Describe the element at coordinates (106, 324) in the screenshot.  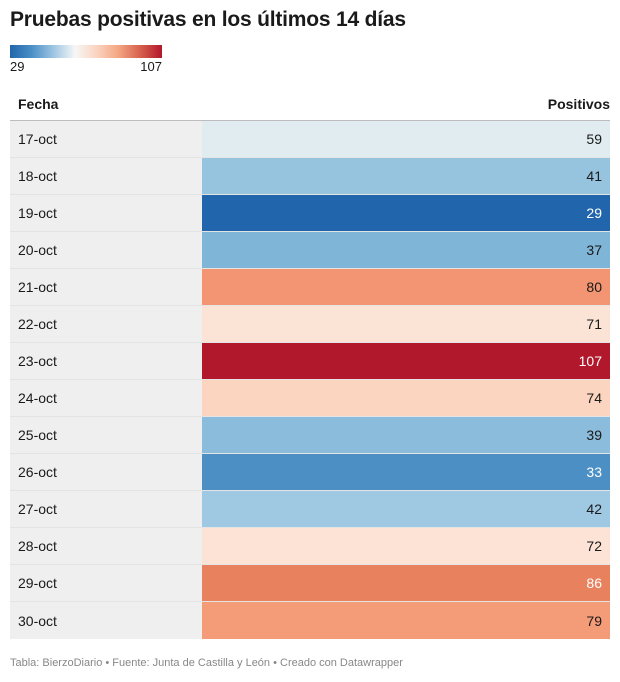
I see `date-cell: 22-oct` at that location.